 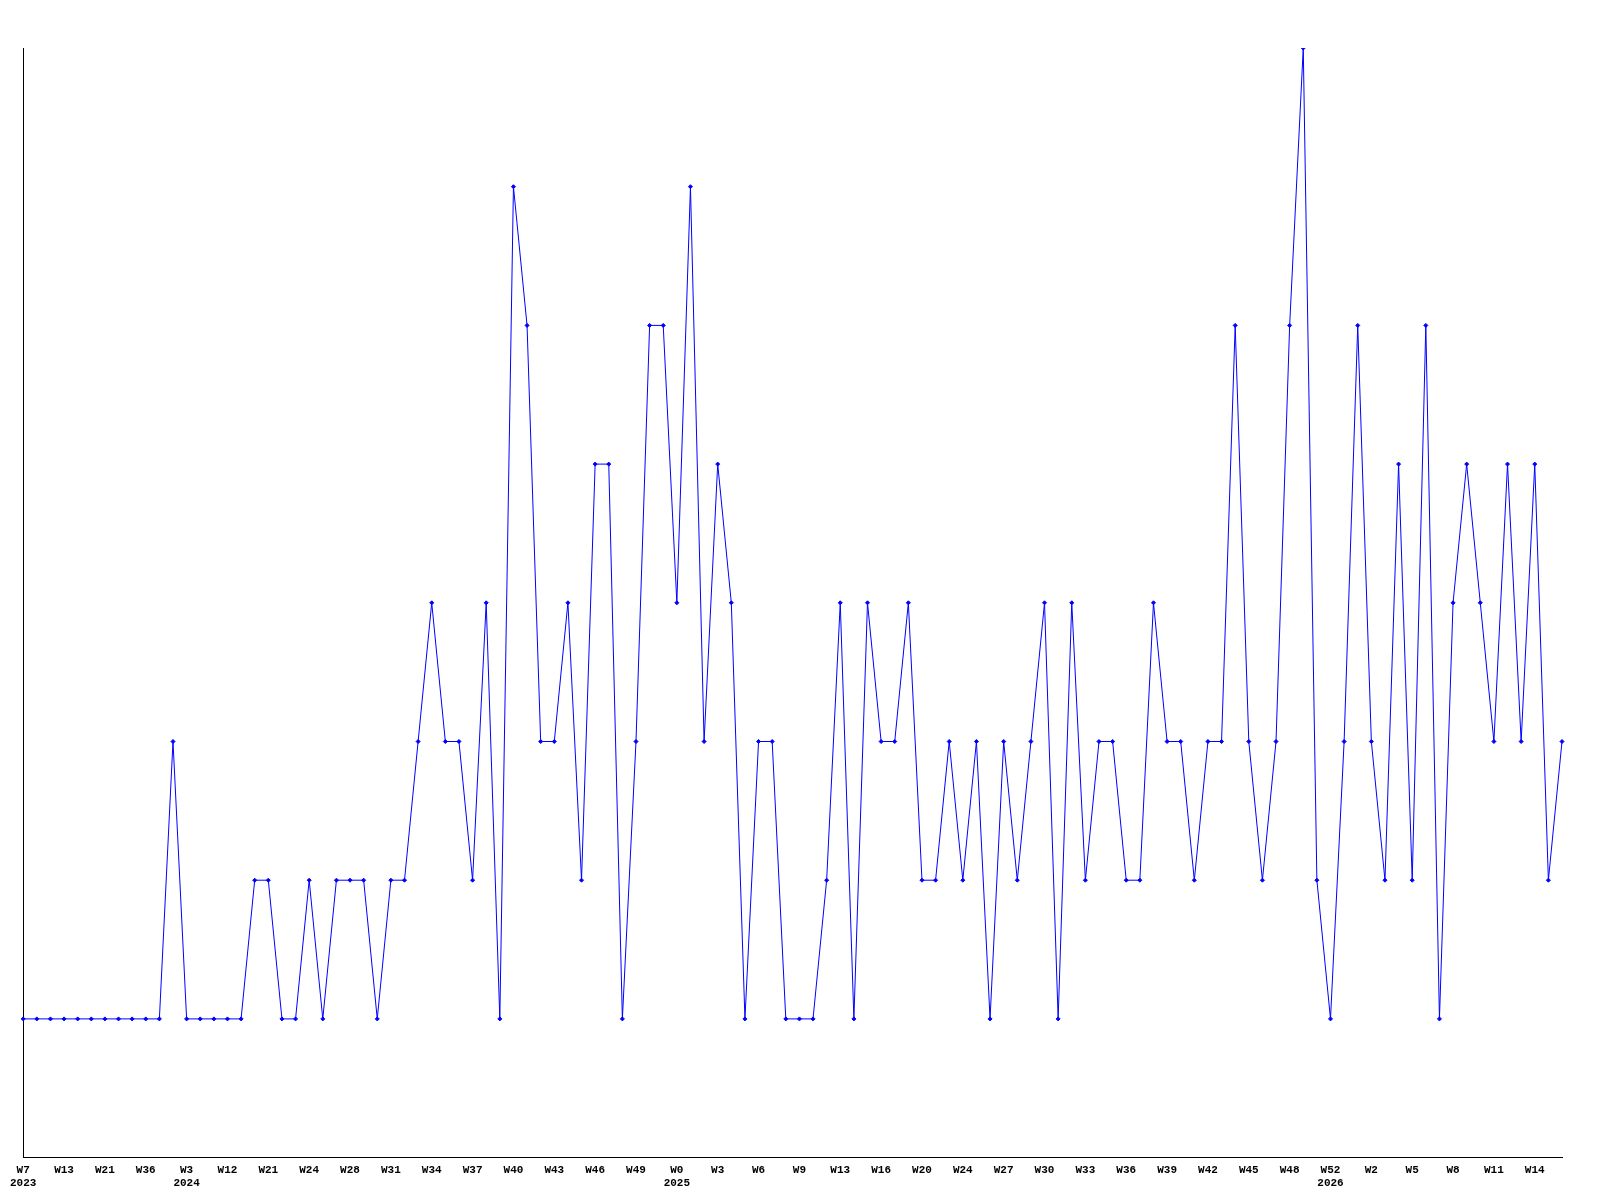 What do you see at coordinates (881, 1169) in the screenshot?
I see `x-tick-label: W16` at bounding box center [881, 1169].